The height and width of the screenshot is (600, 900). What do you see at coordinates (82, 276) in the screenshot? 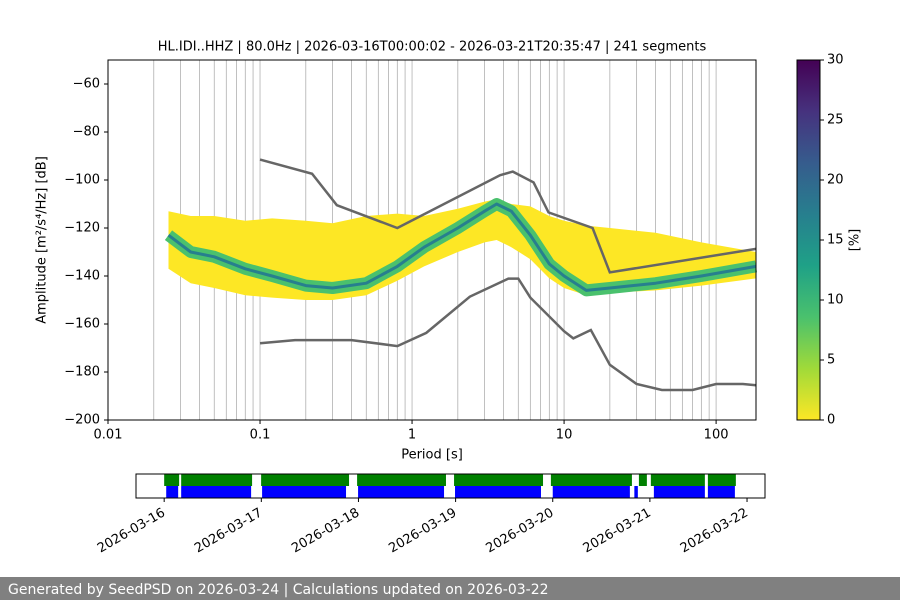
I see `y-tick-label: −140` at bounding box center [82, 276].